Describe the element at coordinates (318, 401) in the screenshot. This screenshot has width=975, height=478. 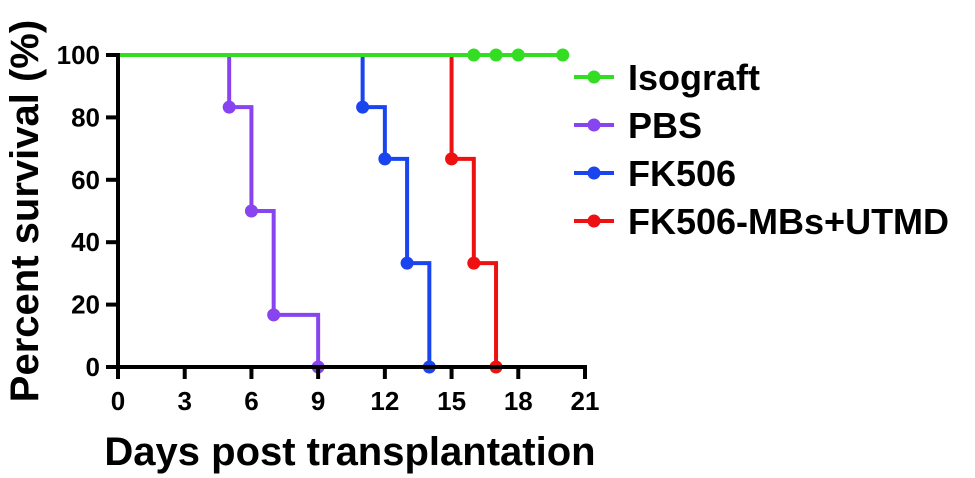
I see `x-tick-label: 9` at that location.